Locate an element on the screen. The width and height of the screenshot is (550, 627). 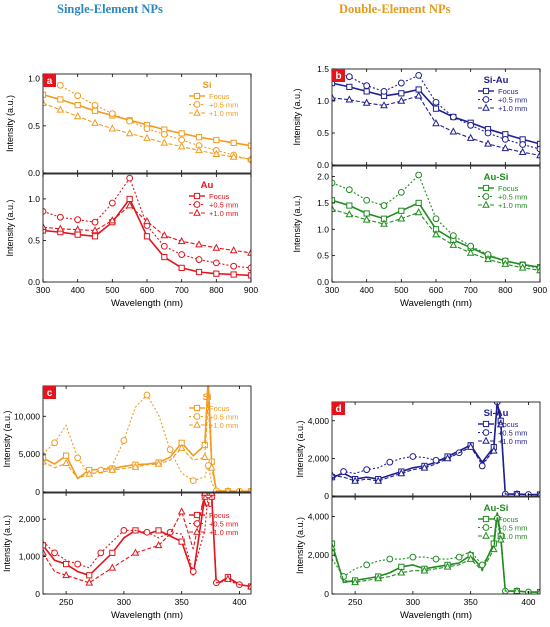
subplot-label: Au is located at coordinates (207, 504).